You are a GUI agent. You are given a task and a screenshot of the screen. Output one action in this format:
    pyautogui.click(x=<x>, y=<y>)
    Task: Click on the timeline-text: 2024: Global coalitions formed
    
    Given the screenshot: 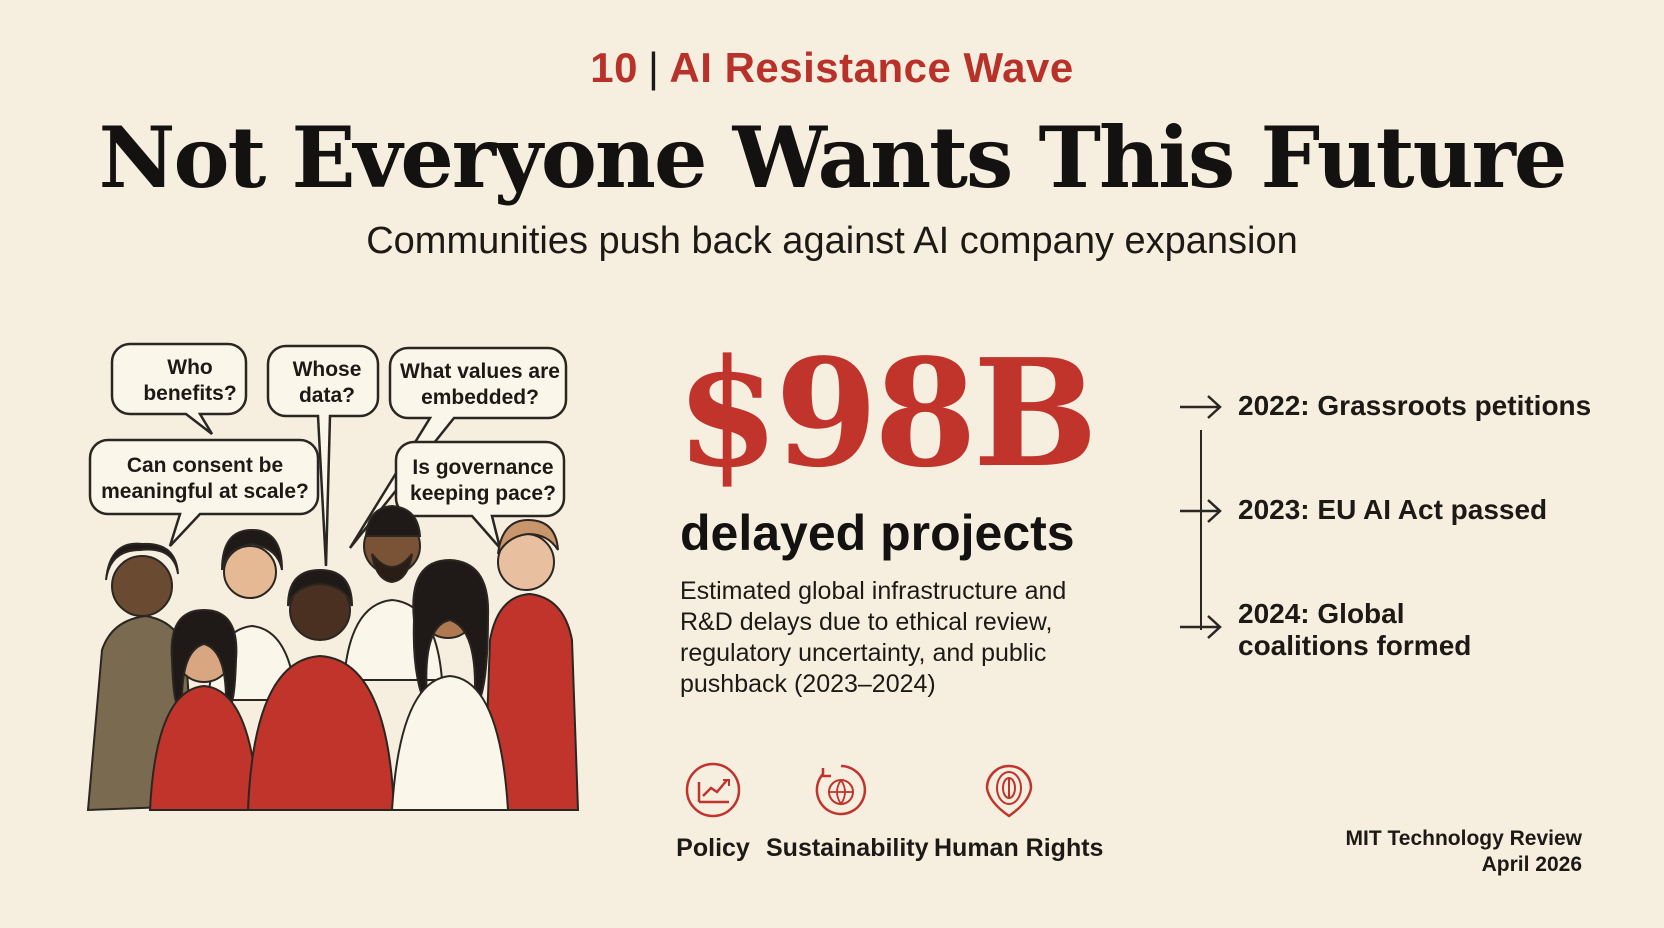 What is the action you would take?
    pyautogui.click(x=1355, y=629)
    